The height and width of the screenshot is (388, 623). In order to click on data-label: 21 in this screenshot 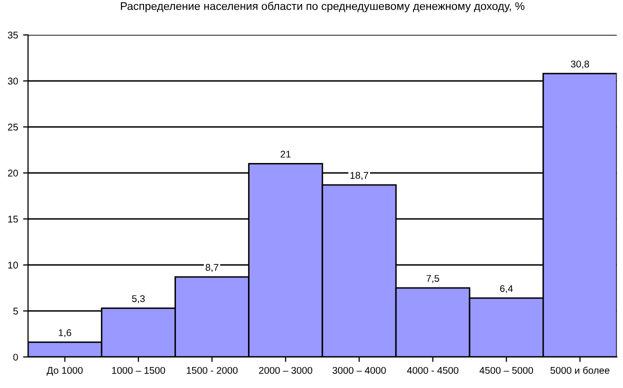, I will do `click(285, 154)`.